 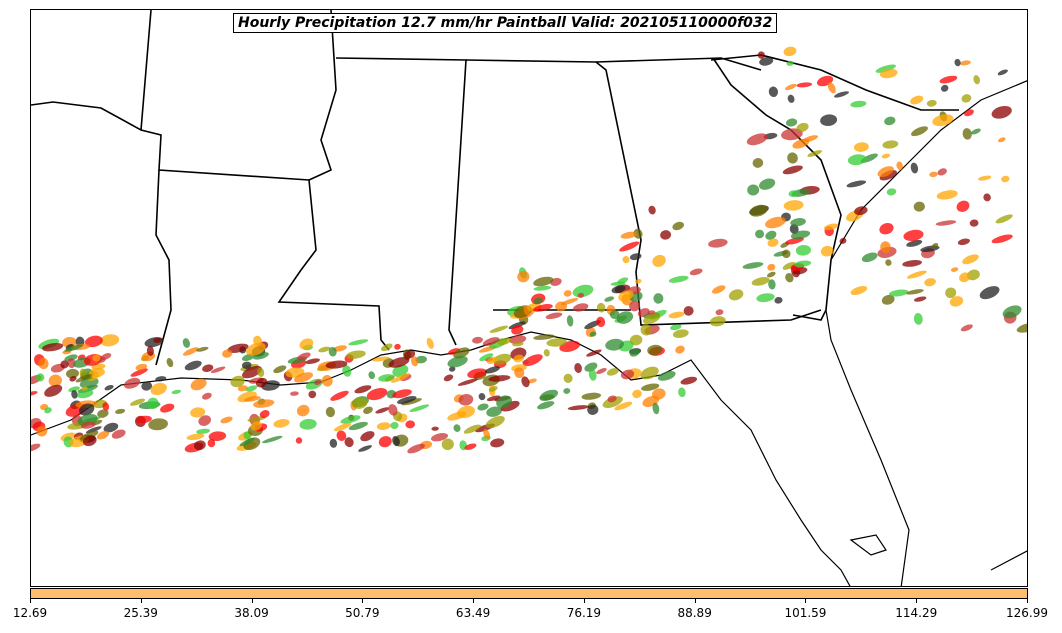 I want to click on colorbar-tick-label: 25.39, so click(x=140, y=613).